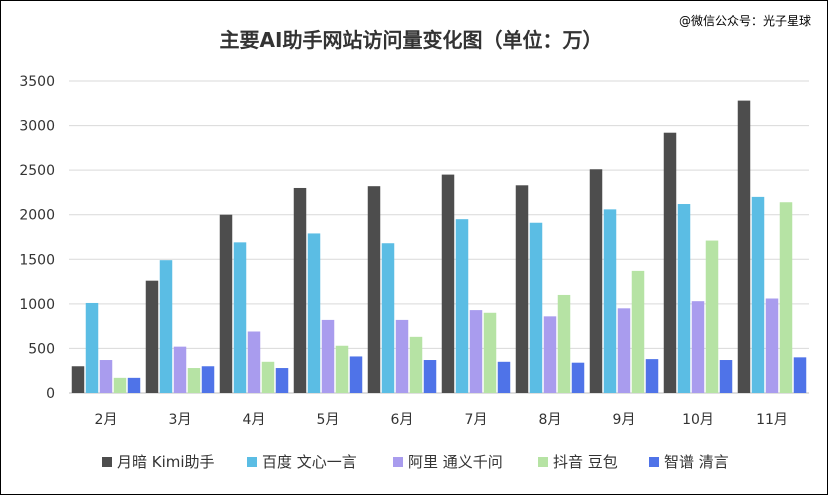 The height and width of the screenshot is (495, 828). What do you see at coordinates (254, 420) in the screenshot?
I see `x-tick-label: 4月` at bounding box center [254, 420].